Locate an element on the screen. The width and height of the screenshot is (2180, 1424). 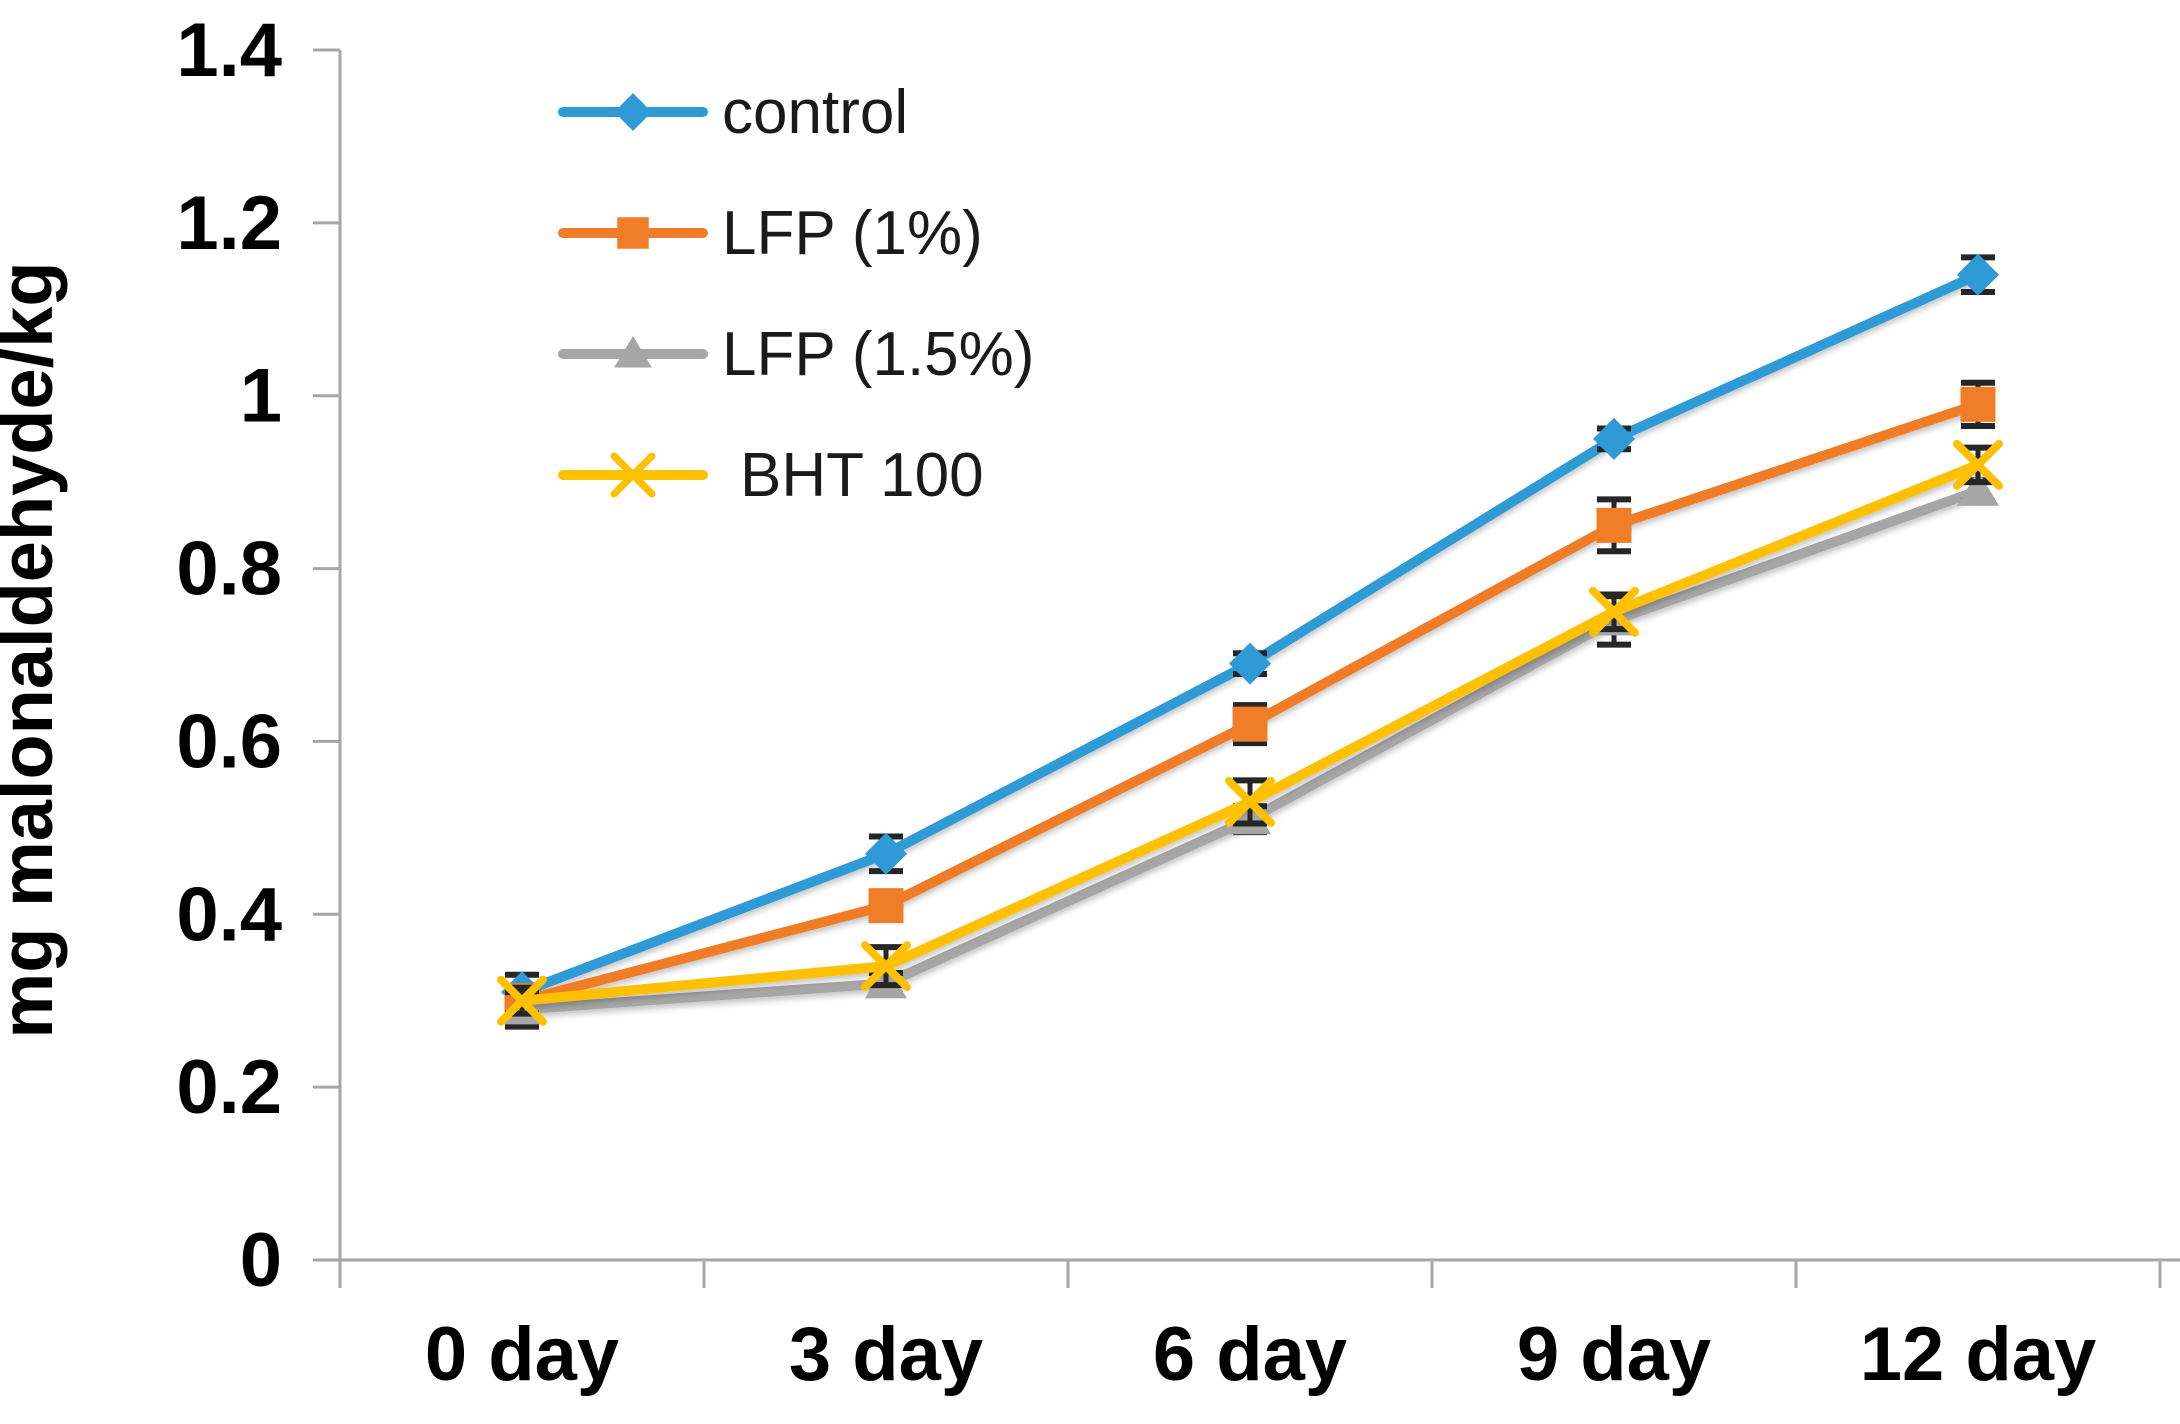
legend-label: LFP (1.5%) is located at coordinates (878, 354).